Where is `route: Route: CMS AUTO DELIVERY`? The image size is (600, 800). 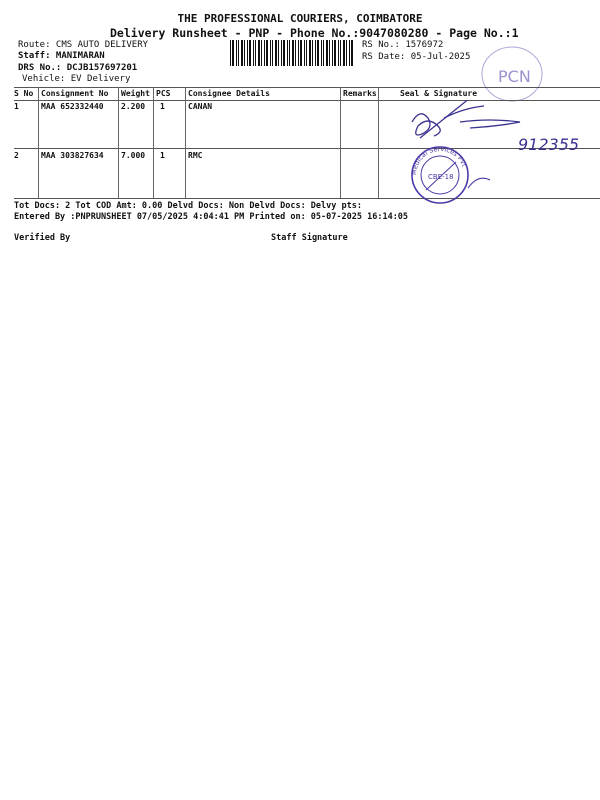 route: Route: CMS AUTO DELIVERY is located at coordinates (83, 45).